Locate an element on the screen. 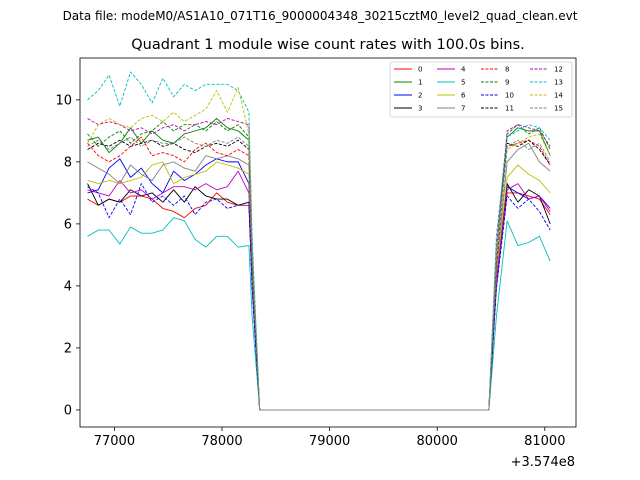 This screenshot has width=640, height=480. legend-item-8: 8 is located at coordinates (495, 70).